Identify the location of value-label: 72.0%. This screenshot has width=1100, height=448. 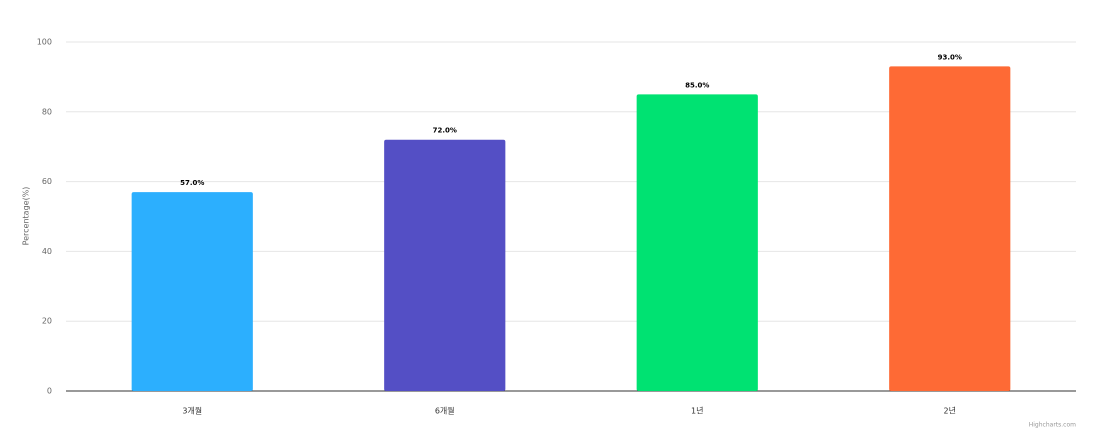
(445, 131).